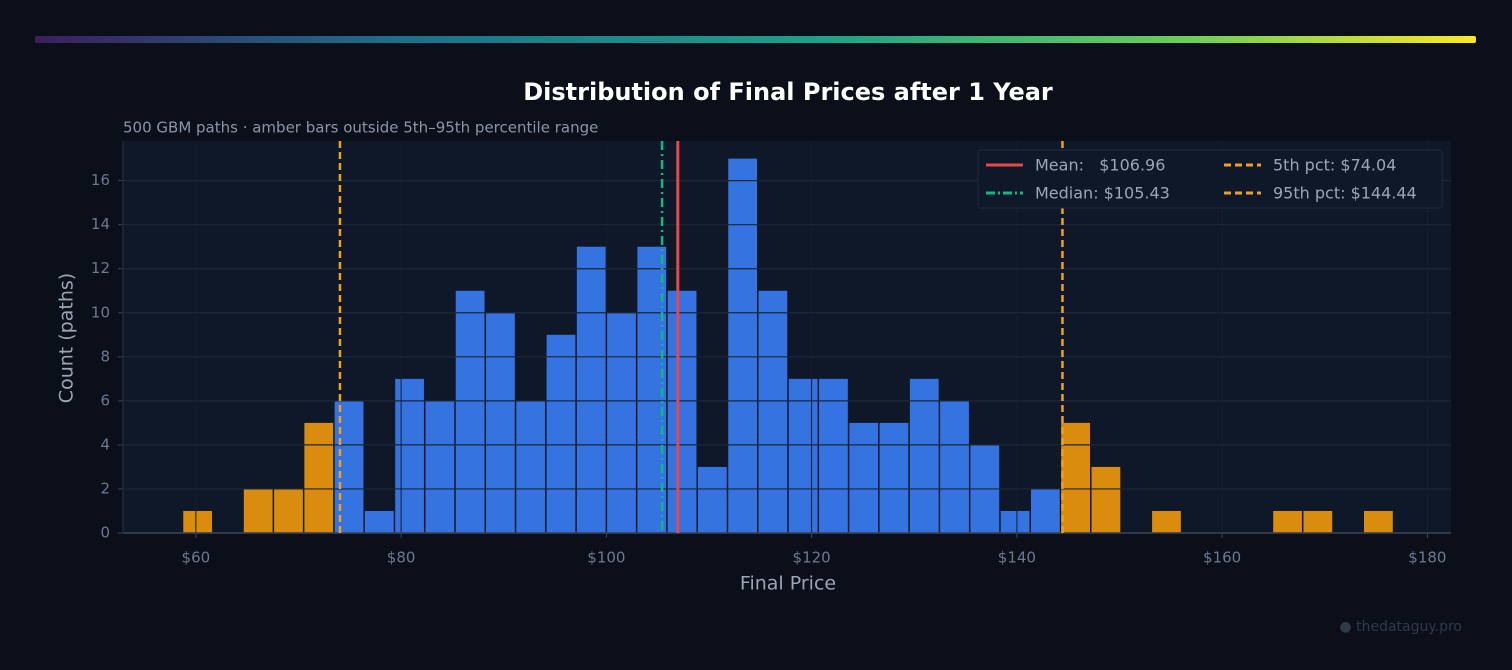 This screenshot has height=670, width=1512. What do you see at coordinates (100, 224) in the screenshot?
I see `y-tick-label: 14` at bounding box center [100, 224].